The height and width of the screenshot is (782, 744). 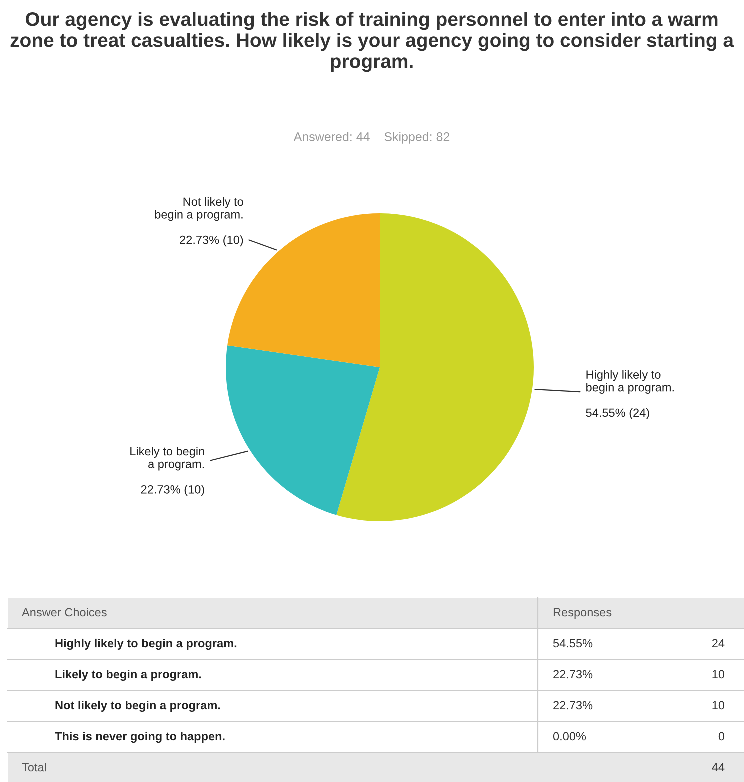 What do you see at coordinates (138, 706) in the screenshot?
I see `category-label: Not likely to begin a program.` at bounding box center [138, 706].